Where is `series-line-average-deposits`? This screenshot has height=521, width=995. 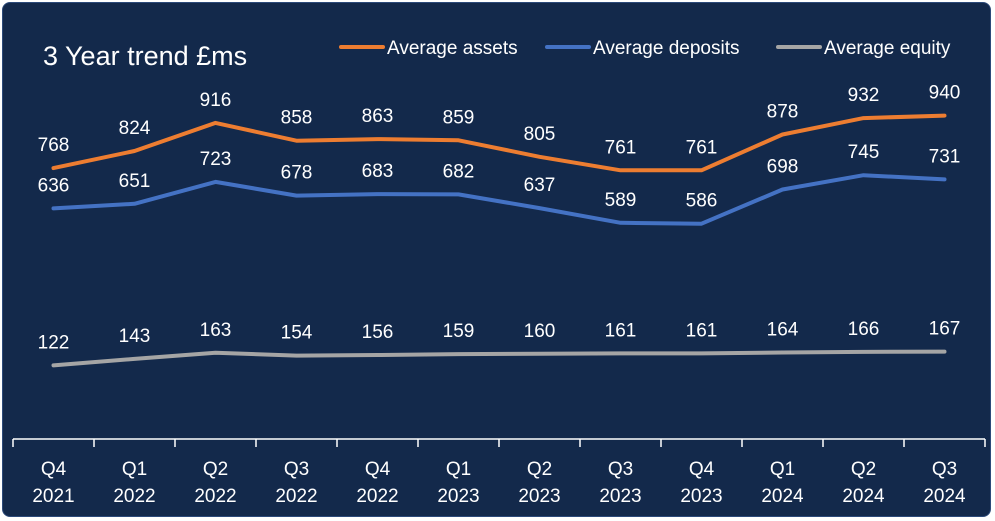
series-line-average-deposits is located at coordinates (499, 199).